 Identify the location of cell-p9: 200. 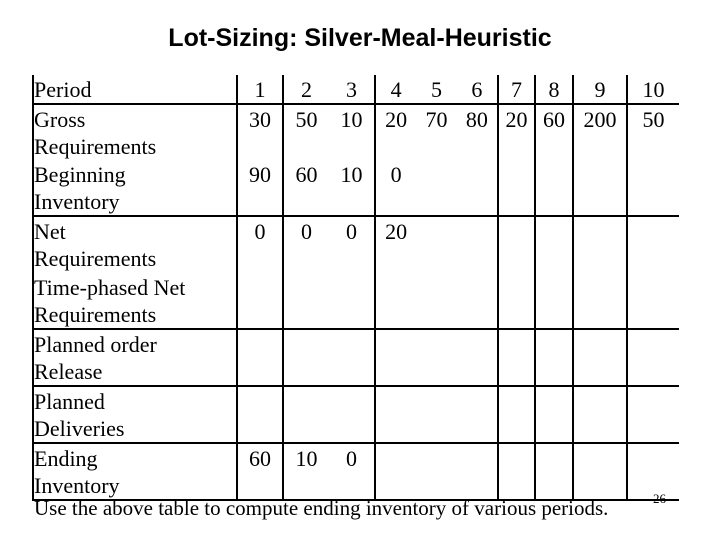
(599, 132).